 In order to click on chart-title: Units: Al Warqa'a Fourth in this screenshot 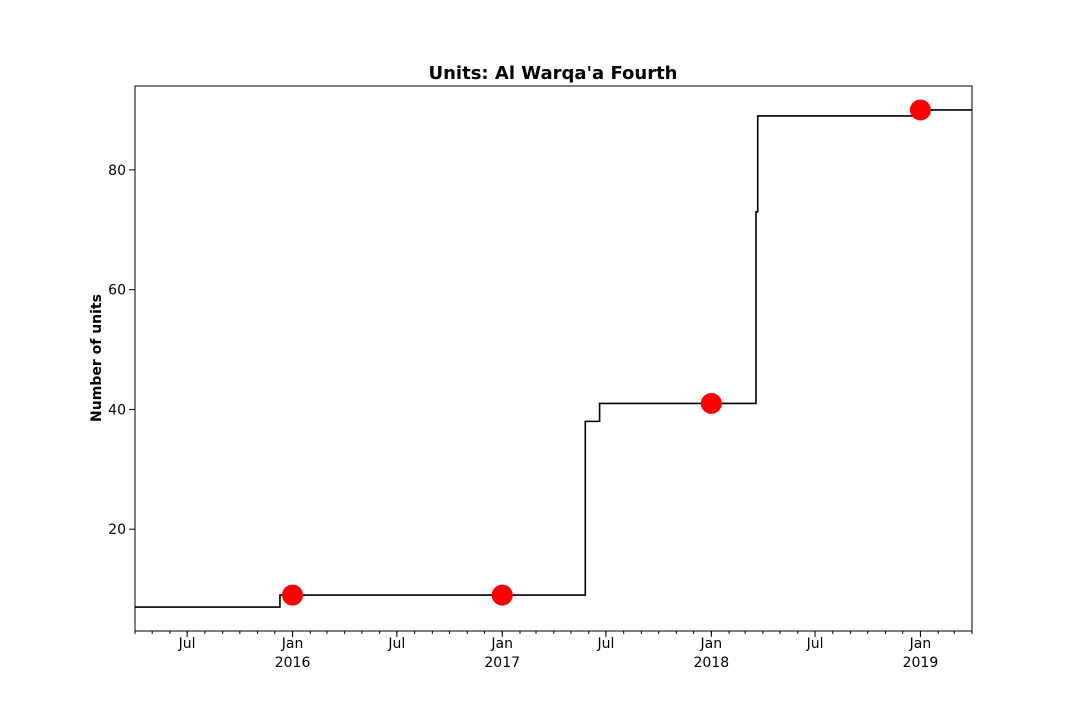, I will do `click(553, 73)`.